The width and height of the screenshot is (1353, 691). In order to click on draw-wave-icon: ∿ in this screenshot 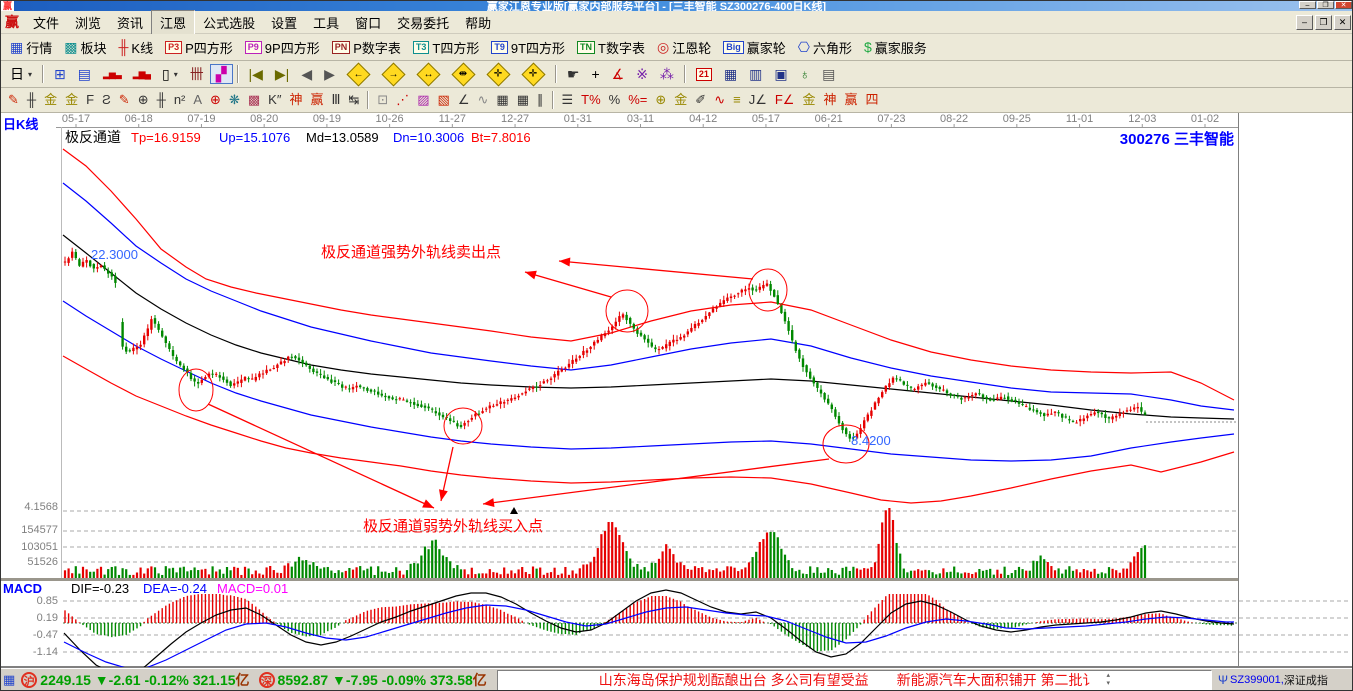, I will do `click(483, 99)`.